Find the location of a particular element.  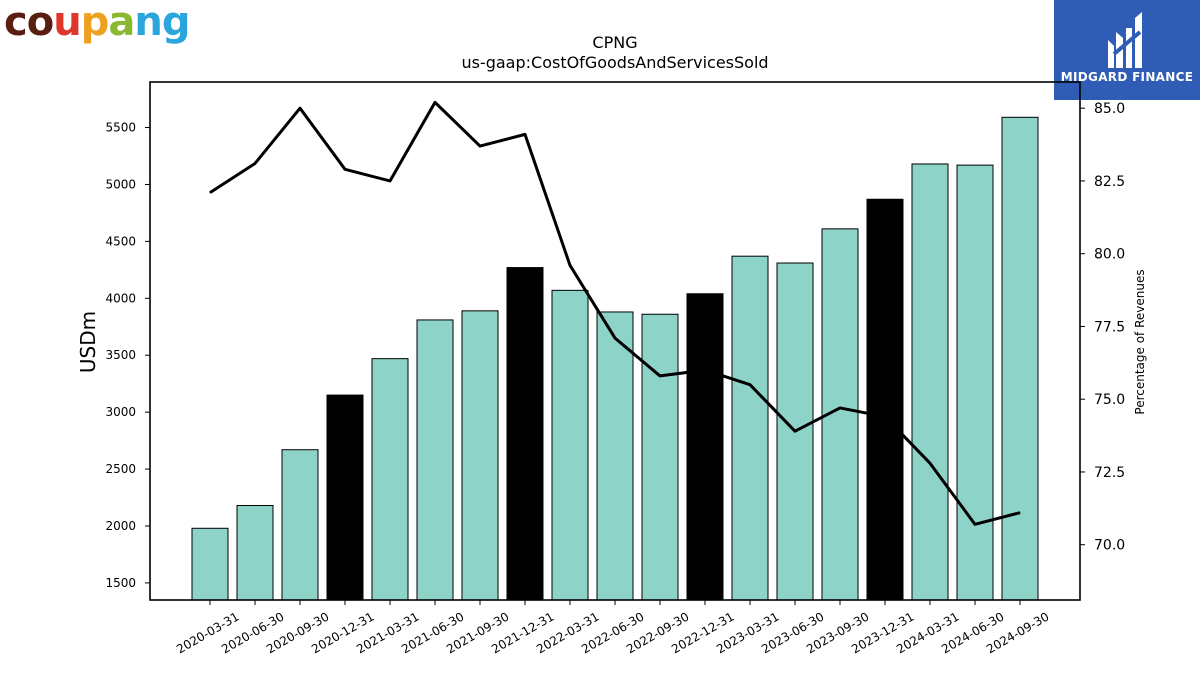

y-tick-label: 3500 is located at coordinates (120, 355).